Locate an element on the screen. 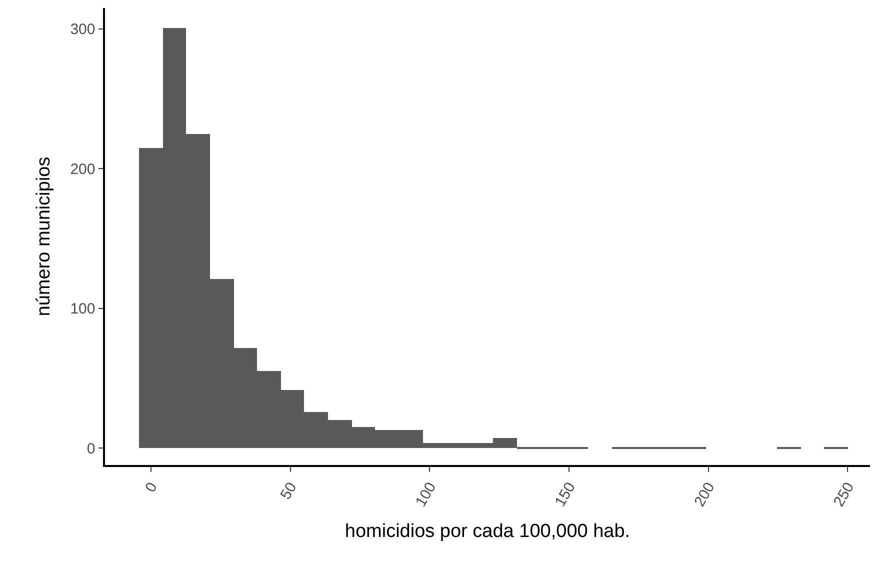 The width and height of the screenshot is (875, 568). x-tick-label: 100 is located at coordinates (426, 495).